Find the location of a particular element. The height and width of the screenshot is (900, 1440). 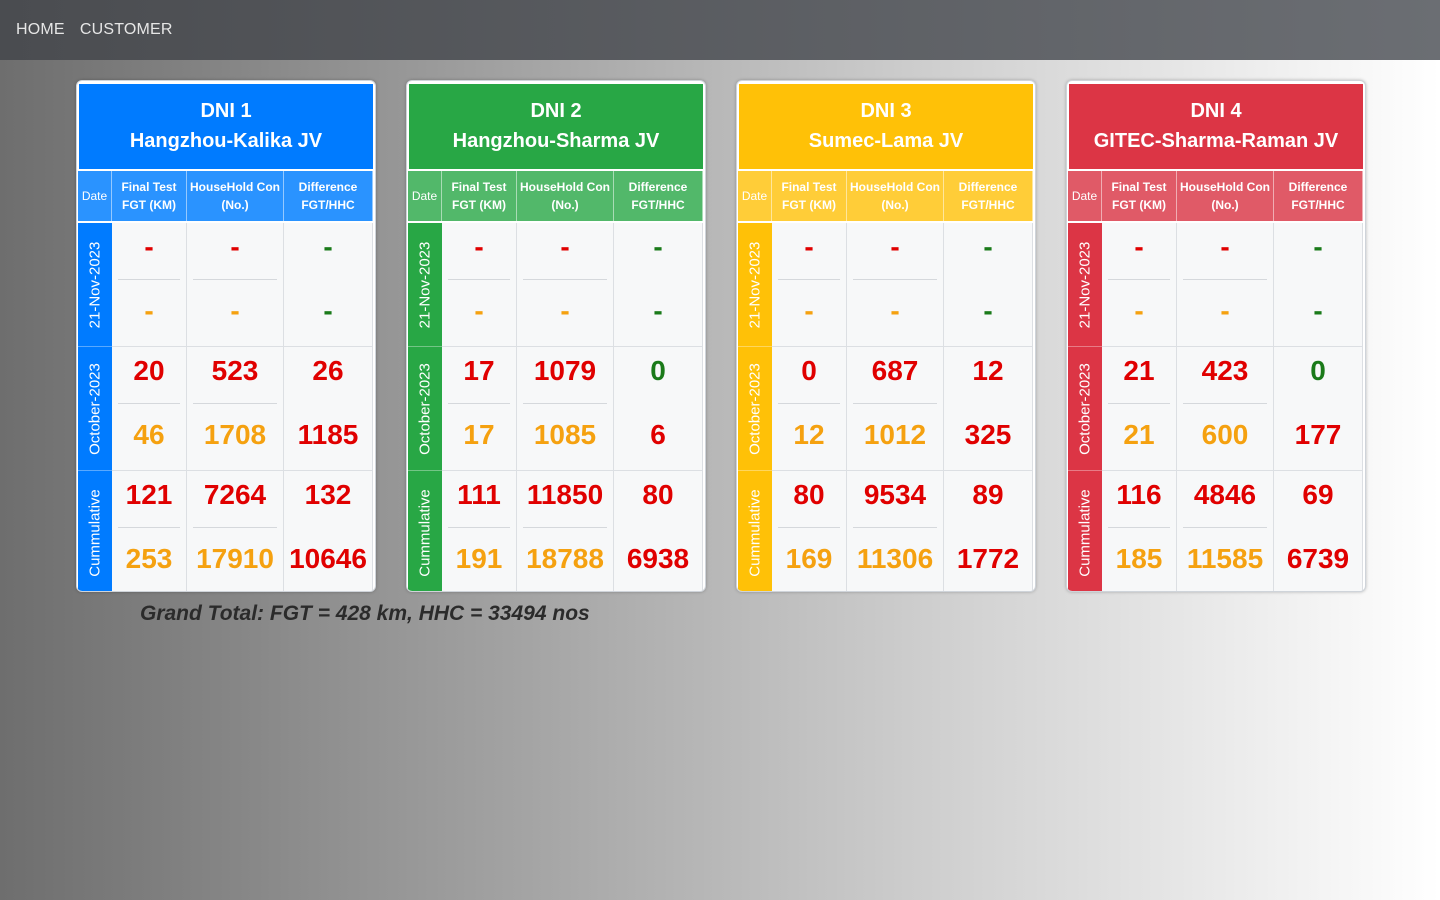

hhc-cell: 687 1012 is located at coordinates (895, 409).